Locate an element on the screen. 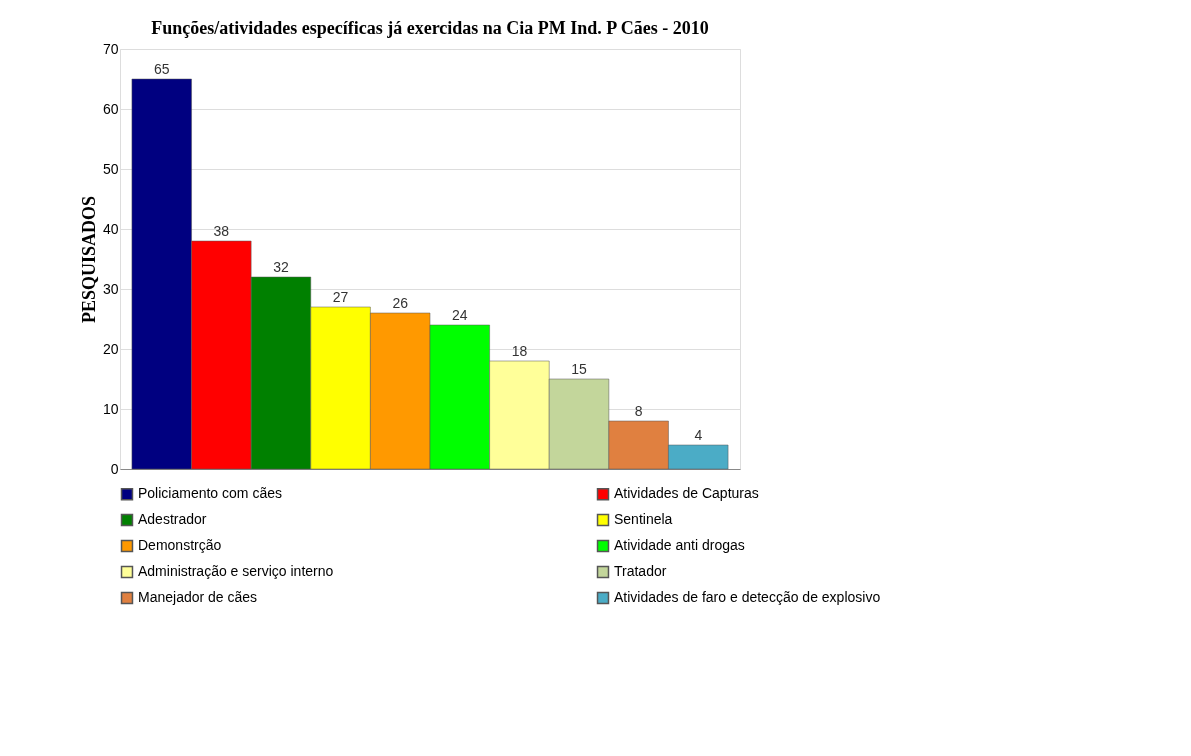 The height and width of the screenshot is (756, 1191). y-tick-label: 40 is located at coordinates (110, 228).